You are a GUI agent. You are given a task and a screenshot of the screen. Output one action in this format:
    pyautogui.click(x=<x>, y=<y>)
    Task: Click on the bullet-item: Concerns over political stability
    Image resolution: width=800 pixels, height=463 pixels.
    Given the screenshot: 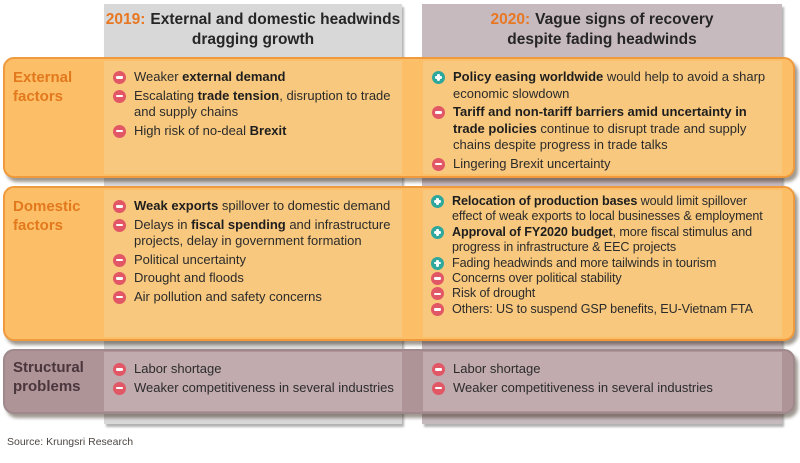 What is the action you would take?
    pyautogui.click(x=604, y=278)
    